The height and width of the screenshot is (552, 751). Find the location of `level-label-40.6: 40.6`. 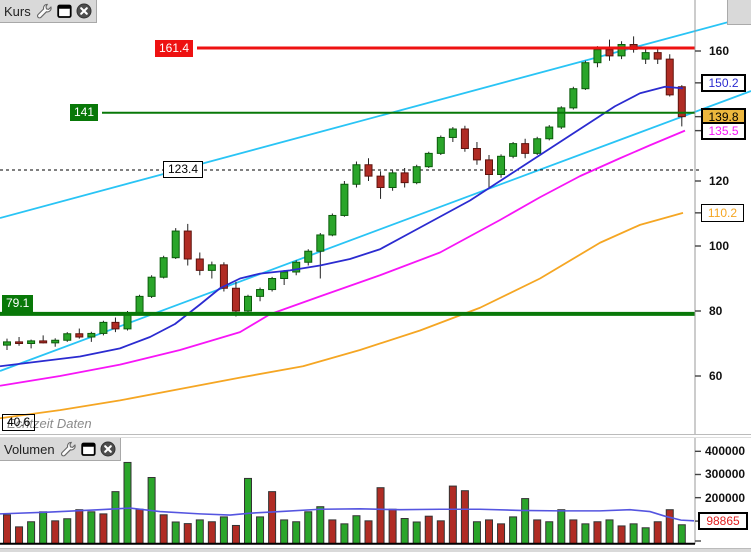

level-label-40.6: 40.6 is located at coordinates (19, 422).